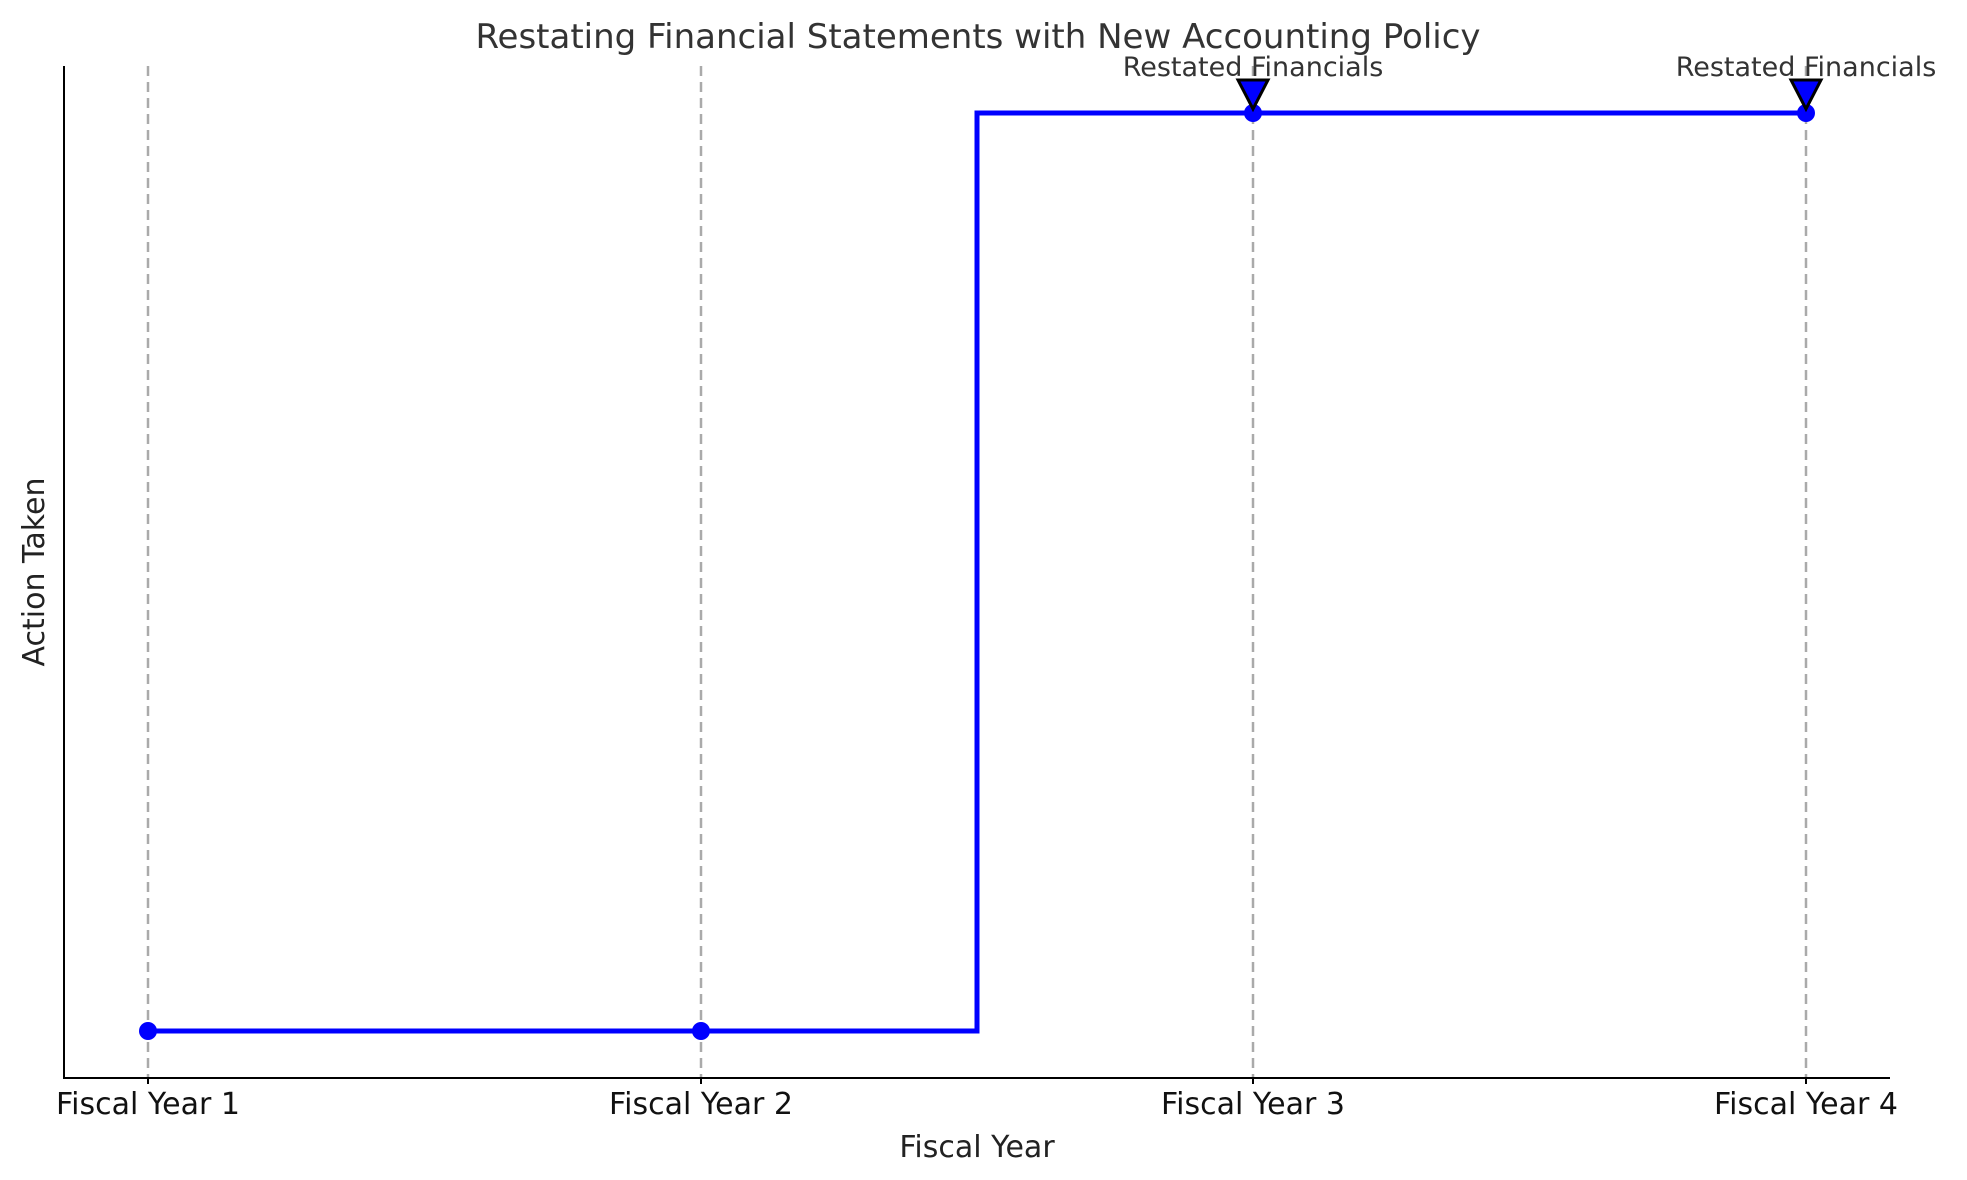  I want to click on x-tick-label: Fiscal Year 3, so click(1253, 1104).